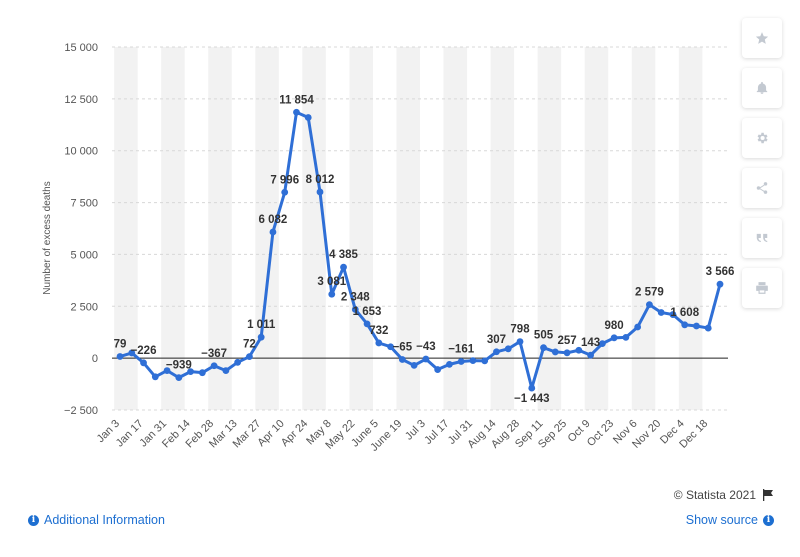 The image size is (800, 557). Describe the element at coordinates (720, 272) in the screenshot. I see `data-label: 3 566` at that location.